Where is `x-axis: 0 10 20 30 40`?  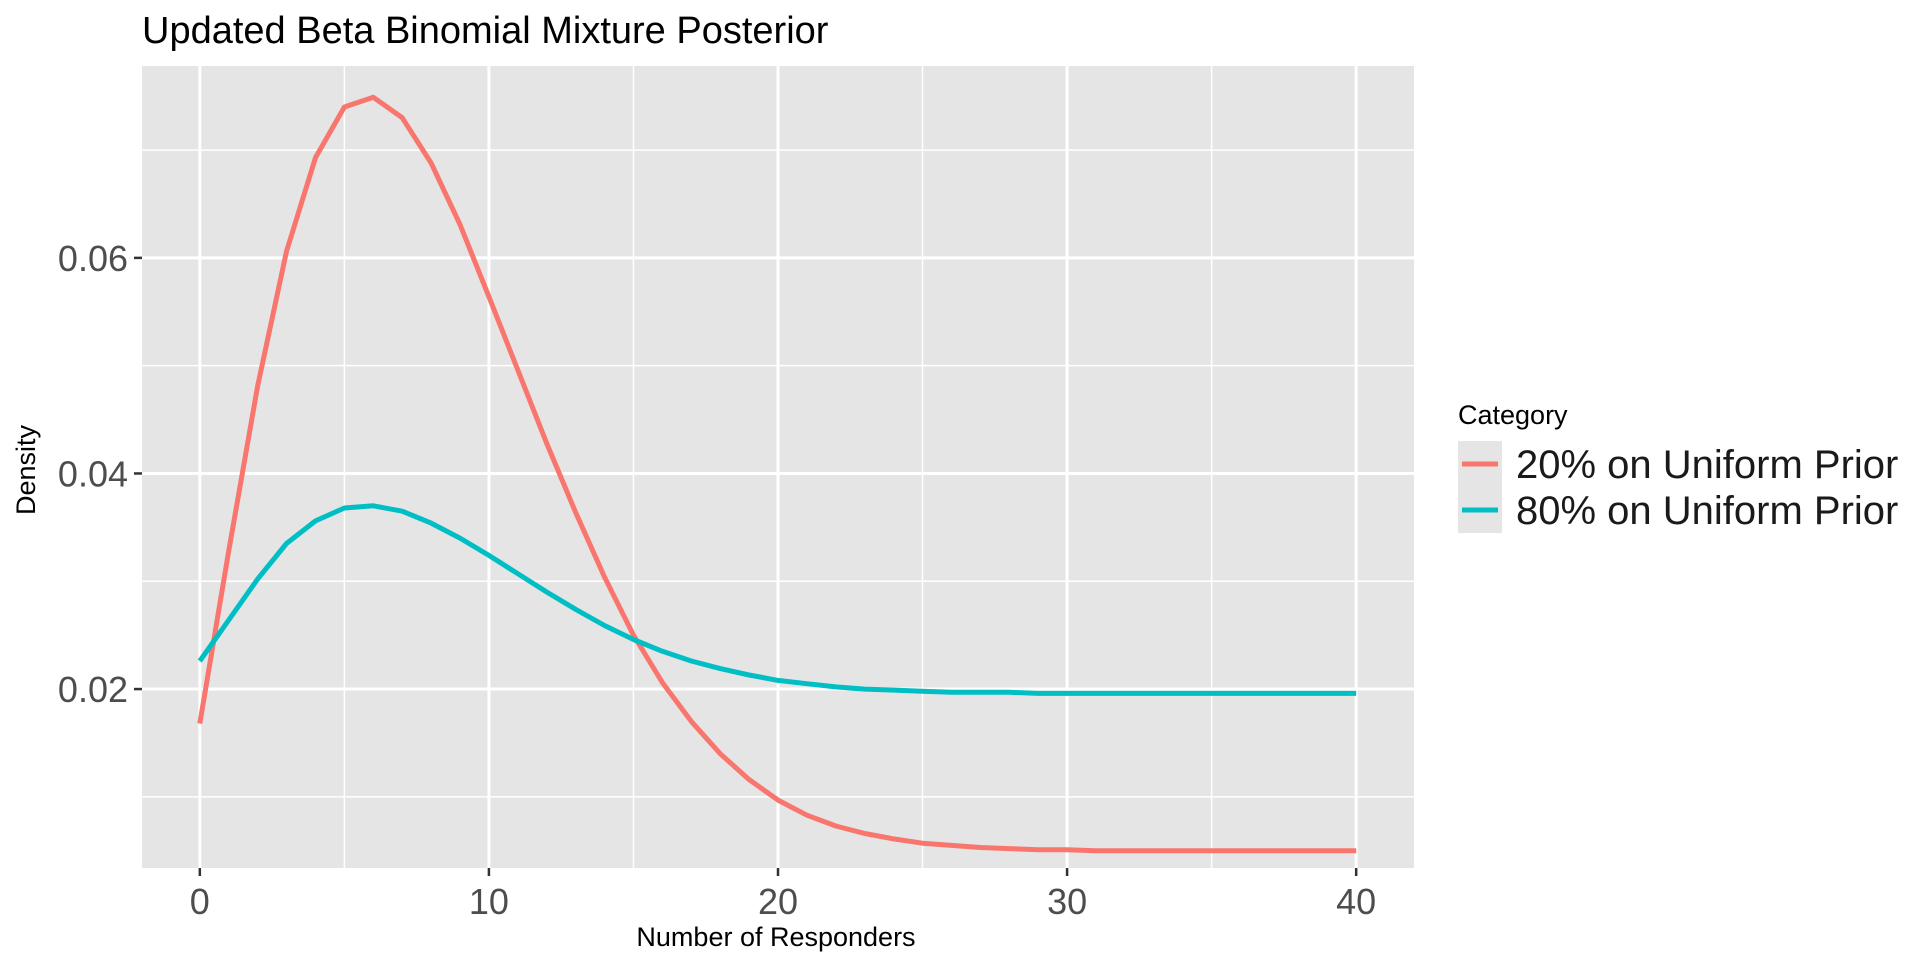 x-axis: 0 10 20 30 40 is located at coordinates (783, 895).